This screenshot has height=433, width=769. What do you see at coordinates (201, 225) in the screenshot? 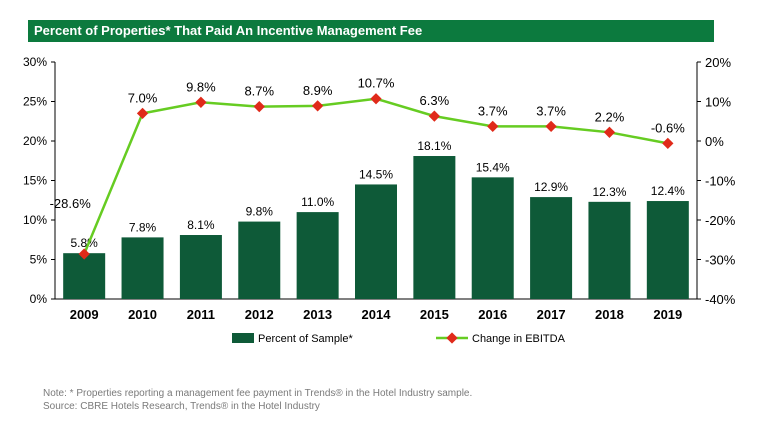
I see `bar-data-label: 8.1%` at bounding box center [201, 225].